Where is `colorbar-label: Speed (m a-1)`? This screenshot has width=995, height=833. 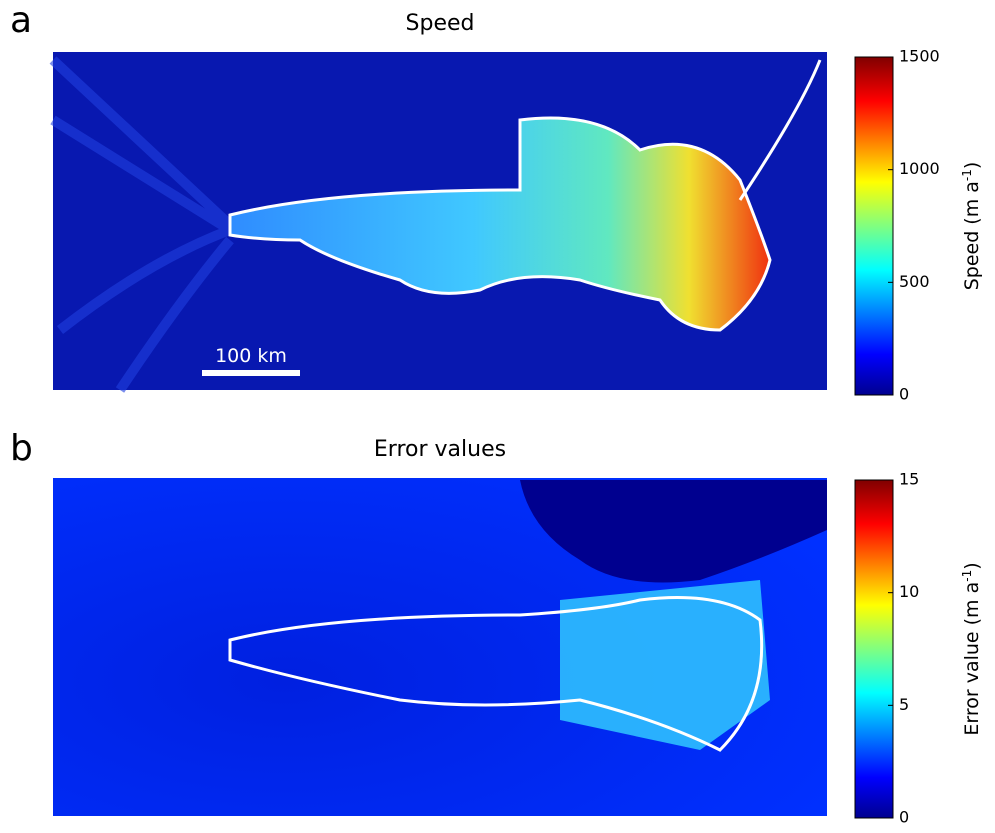 colorbar-label: Speed (m a-1) is located at coordinates (971, 226).